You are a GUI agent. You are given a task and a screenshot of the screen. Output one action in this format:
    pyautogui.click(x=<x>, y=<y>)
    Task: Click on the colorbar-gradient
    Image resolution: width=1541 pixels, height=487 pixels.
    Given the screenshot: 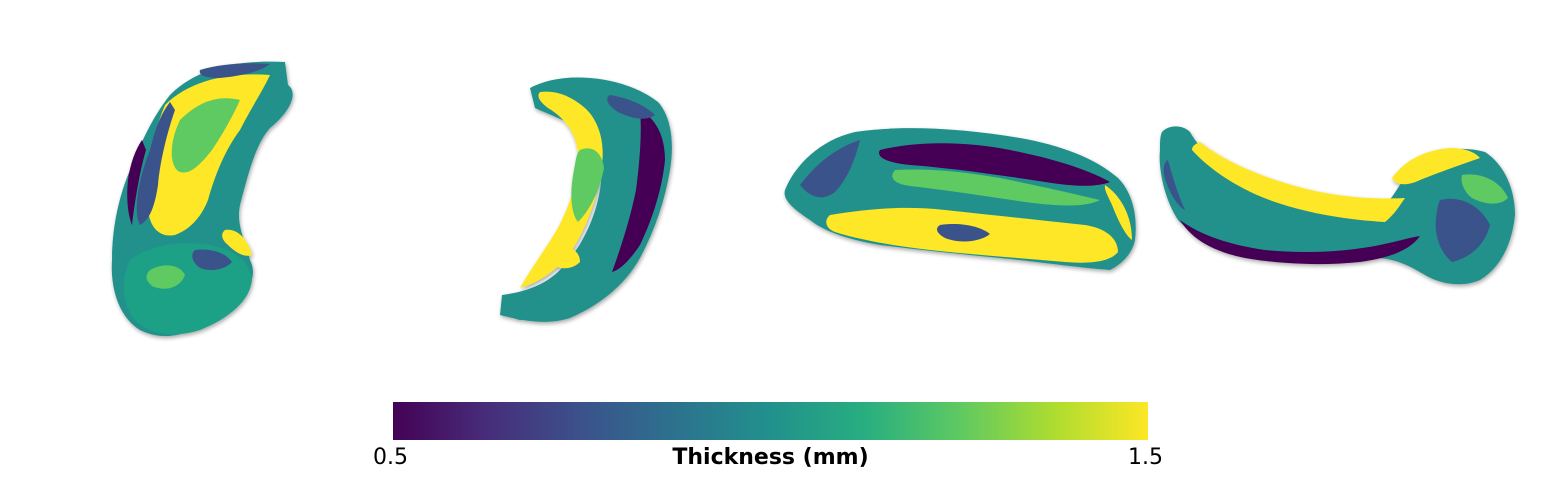 What is the action you would take?
    pyautogui.click(x=770, y=421)
    